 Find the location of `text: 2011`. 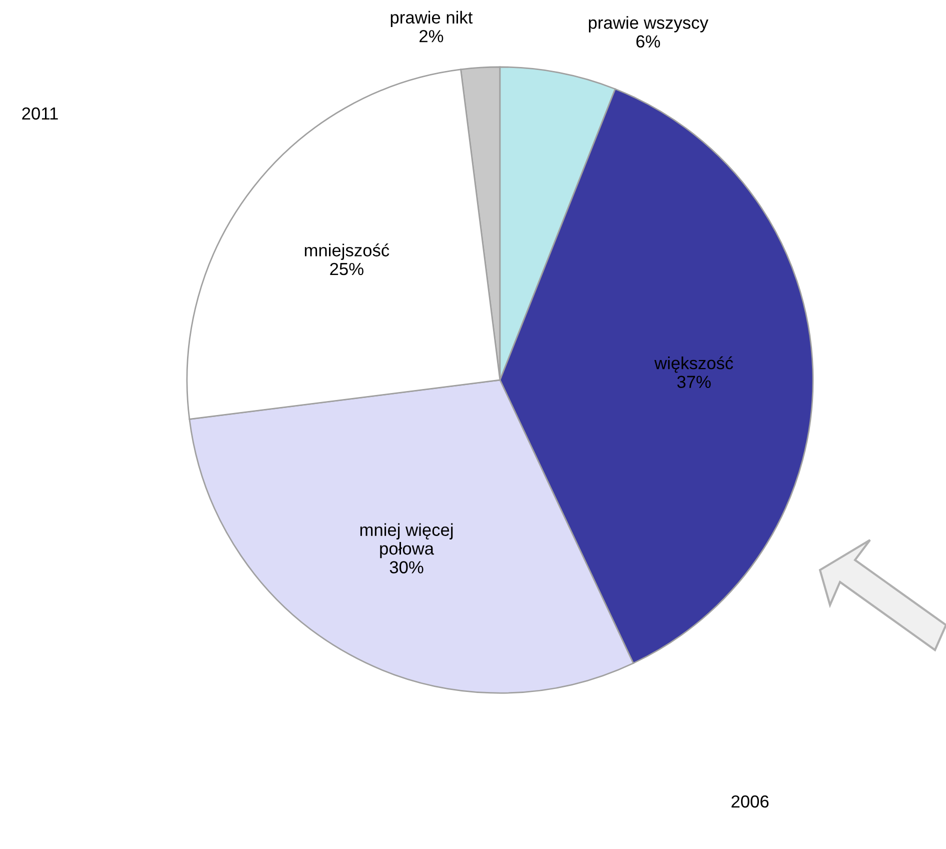

text: 2011 is located at coordinates (40, 113).